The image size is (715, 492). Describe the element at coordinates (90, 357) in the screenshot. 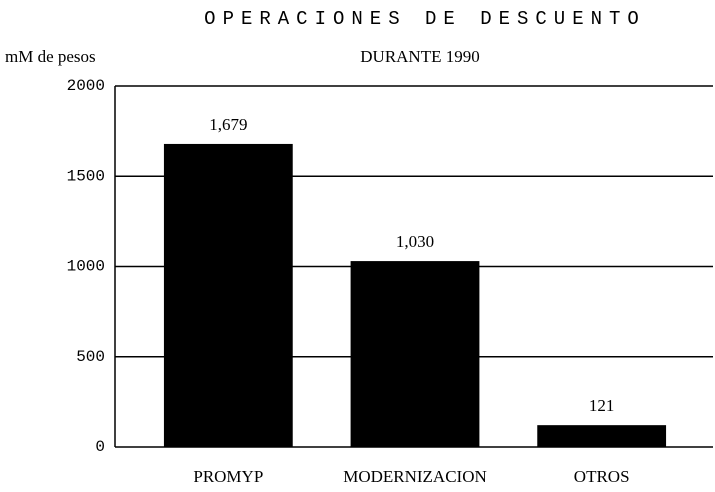

I see `y-tick-label: 500` at that location.